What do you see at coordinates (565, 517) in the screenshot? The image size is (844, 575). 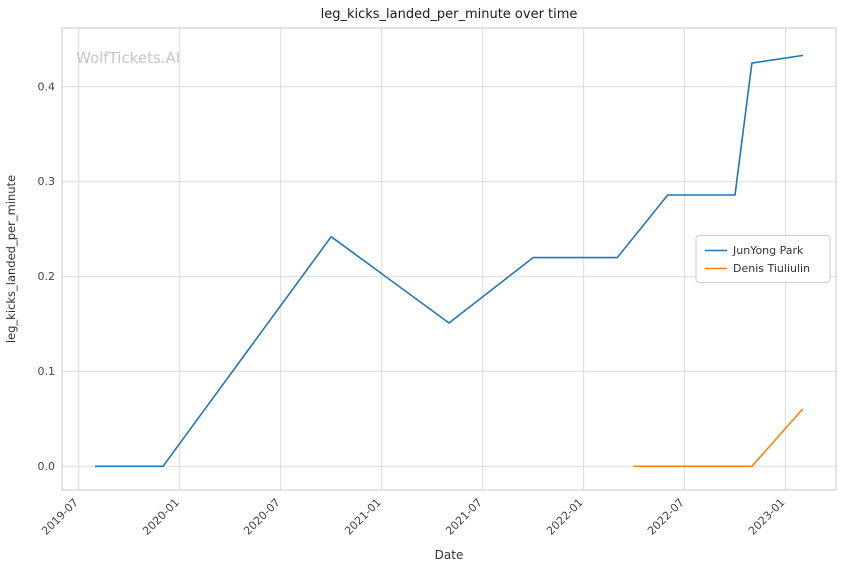 I see `x-tick-label: 2022-01` at bounding box center [565, 517].